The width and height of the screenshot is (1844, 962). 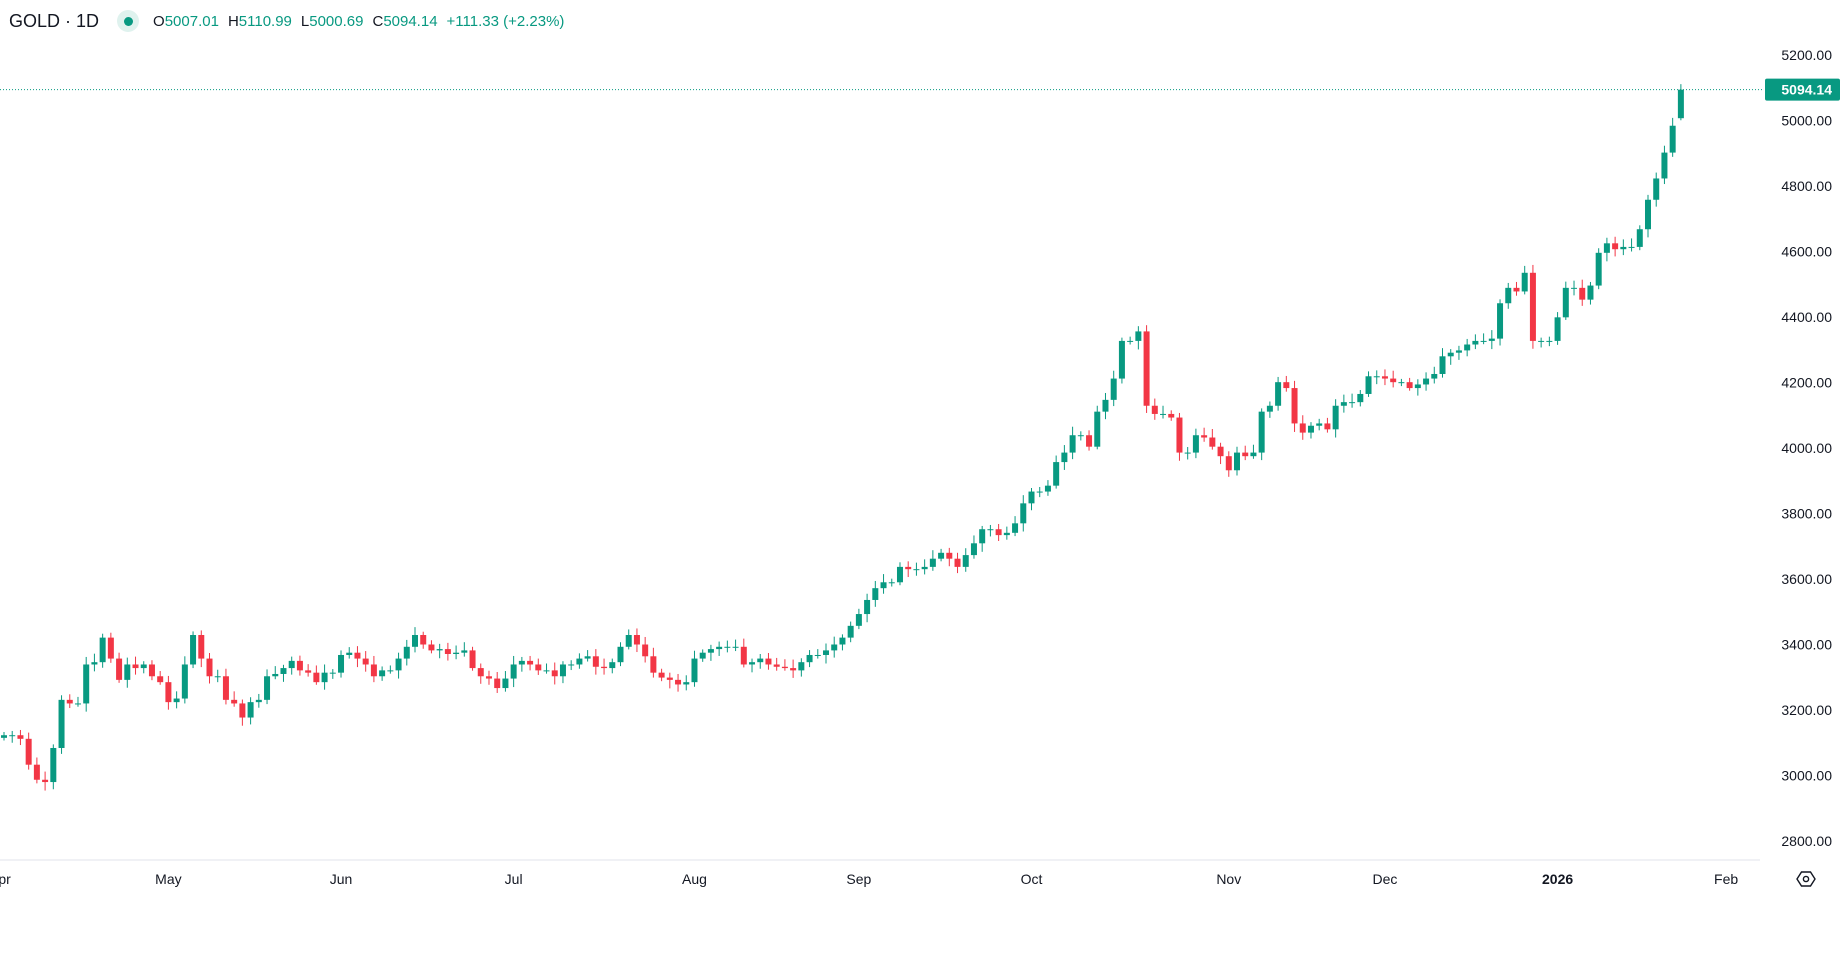 I want to click on settings-gear-icon, so click(x=1806, y=879).